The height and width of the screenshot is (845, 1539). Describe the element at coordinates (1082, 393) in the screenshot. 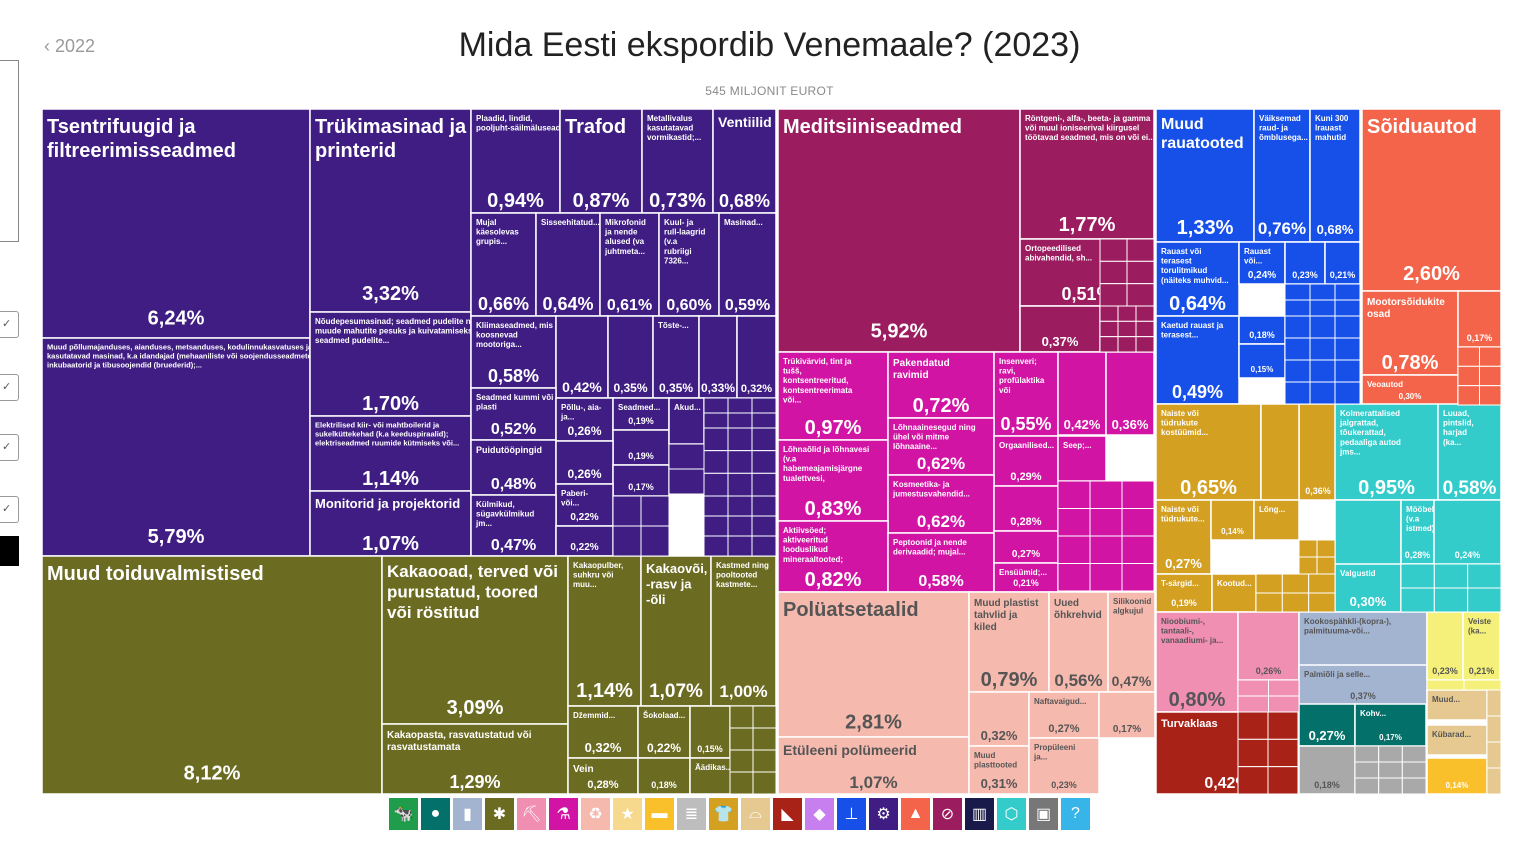

I see `treemap-cell: 0,42%` at that location.